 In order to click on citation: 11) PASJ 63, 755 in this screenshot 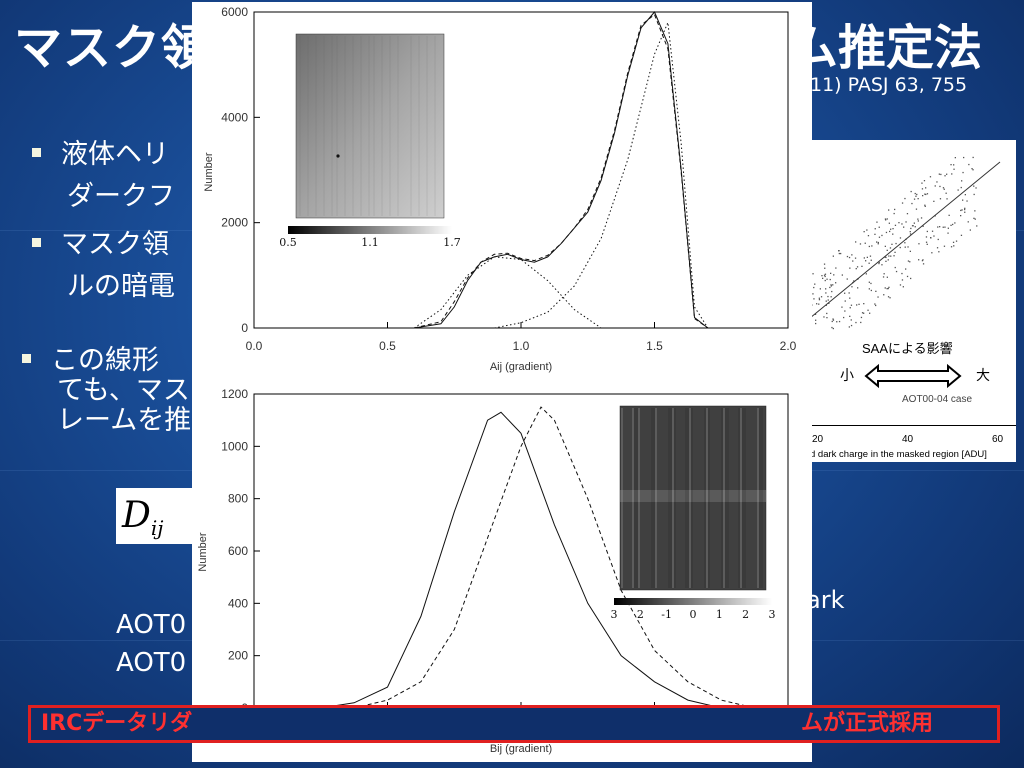, I will do `click(889, 85)`.